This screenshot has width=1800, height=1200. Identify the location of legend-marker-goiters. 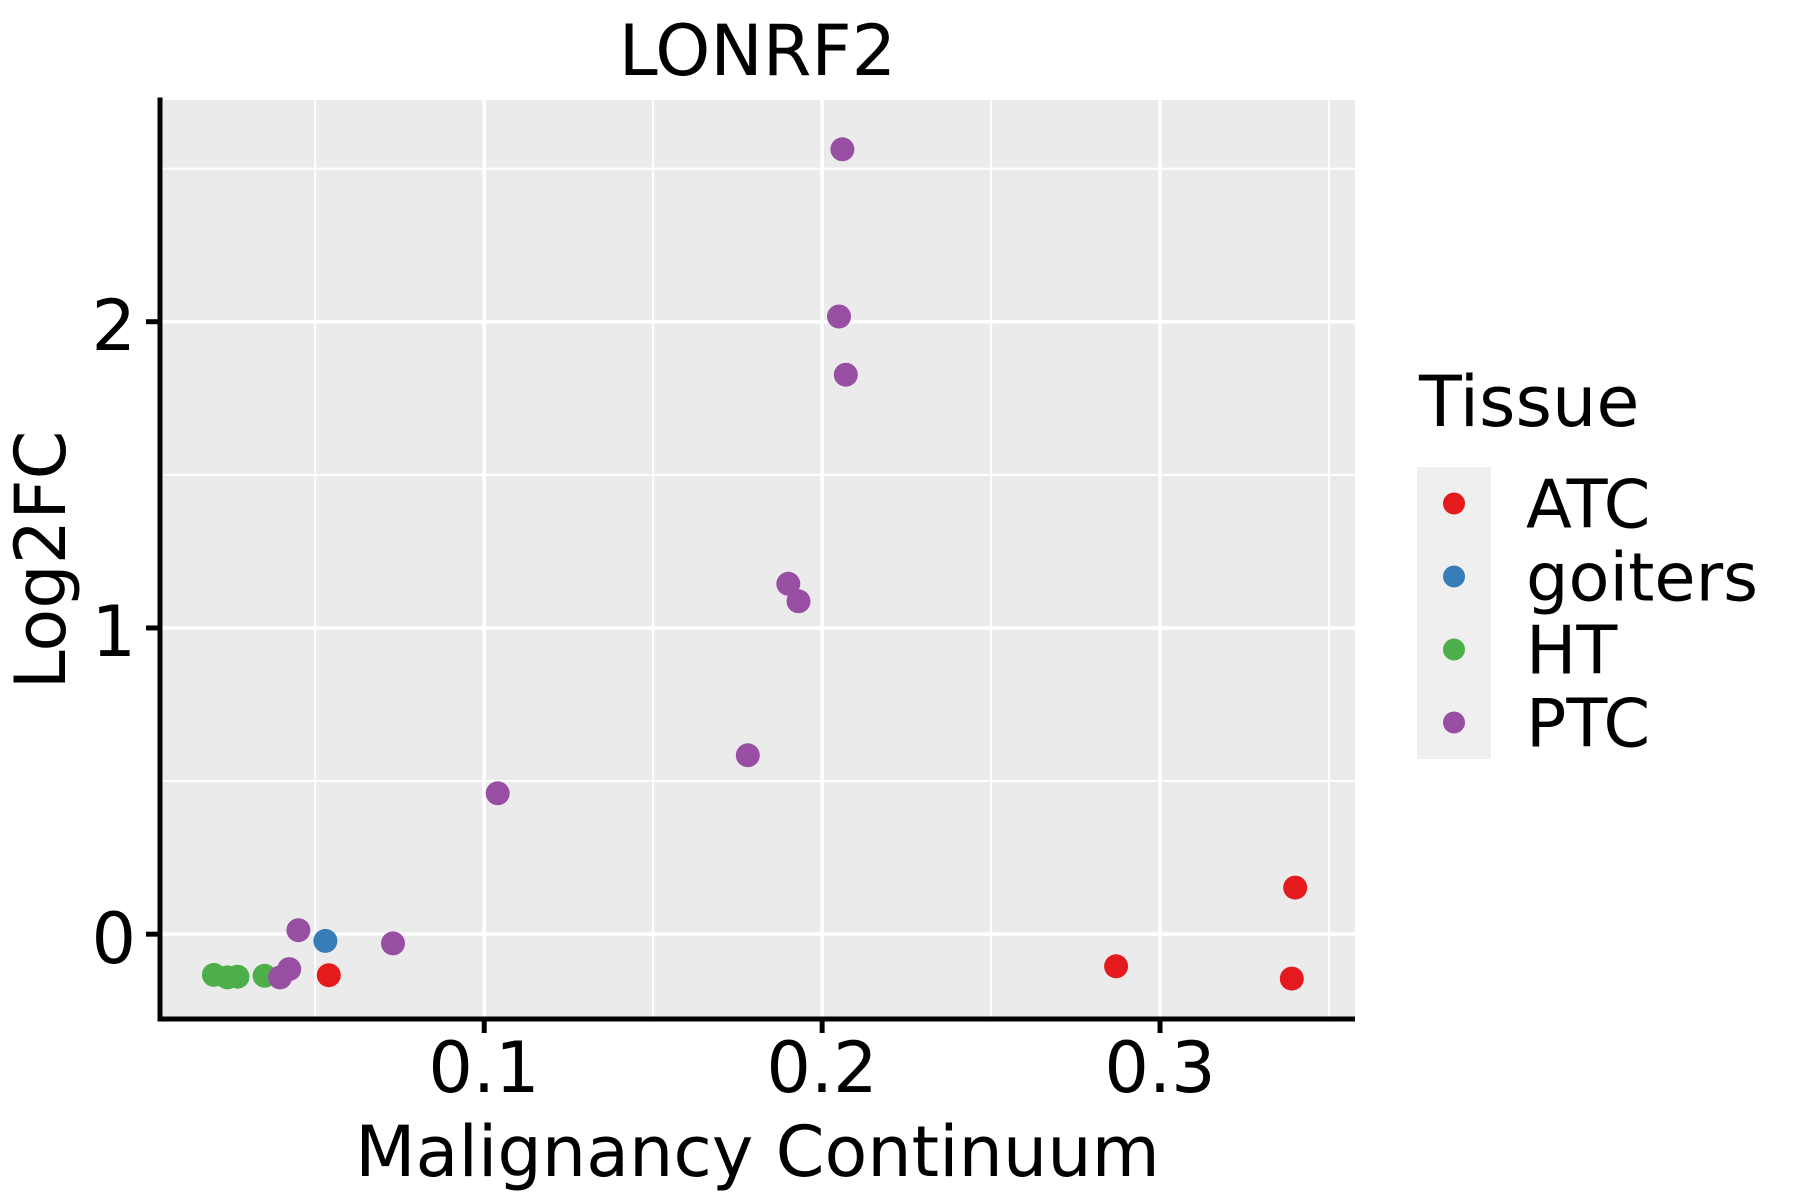
(1454, 576).